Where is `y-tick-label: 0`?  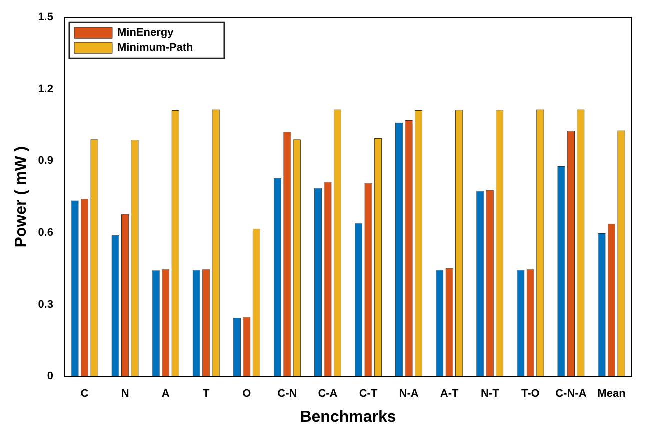 y-tick-label: 0 is located at coordinates (50, 376).